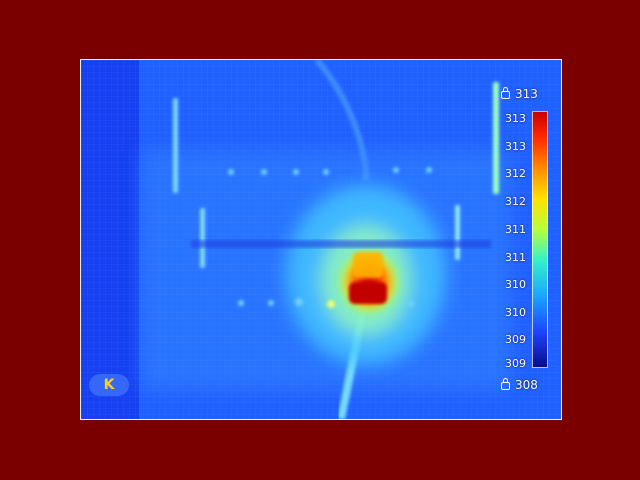 The image size is (640, 480). What do you see at coordinates (540, 239) in the screenshot?
I see `color-scale-bar` at bounding box center [540, 239].